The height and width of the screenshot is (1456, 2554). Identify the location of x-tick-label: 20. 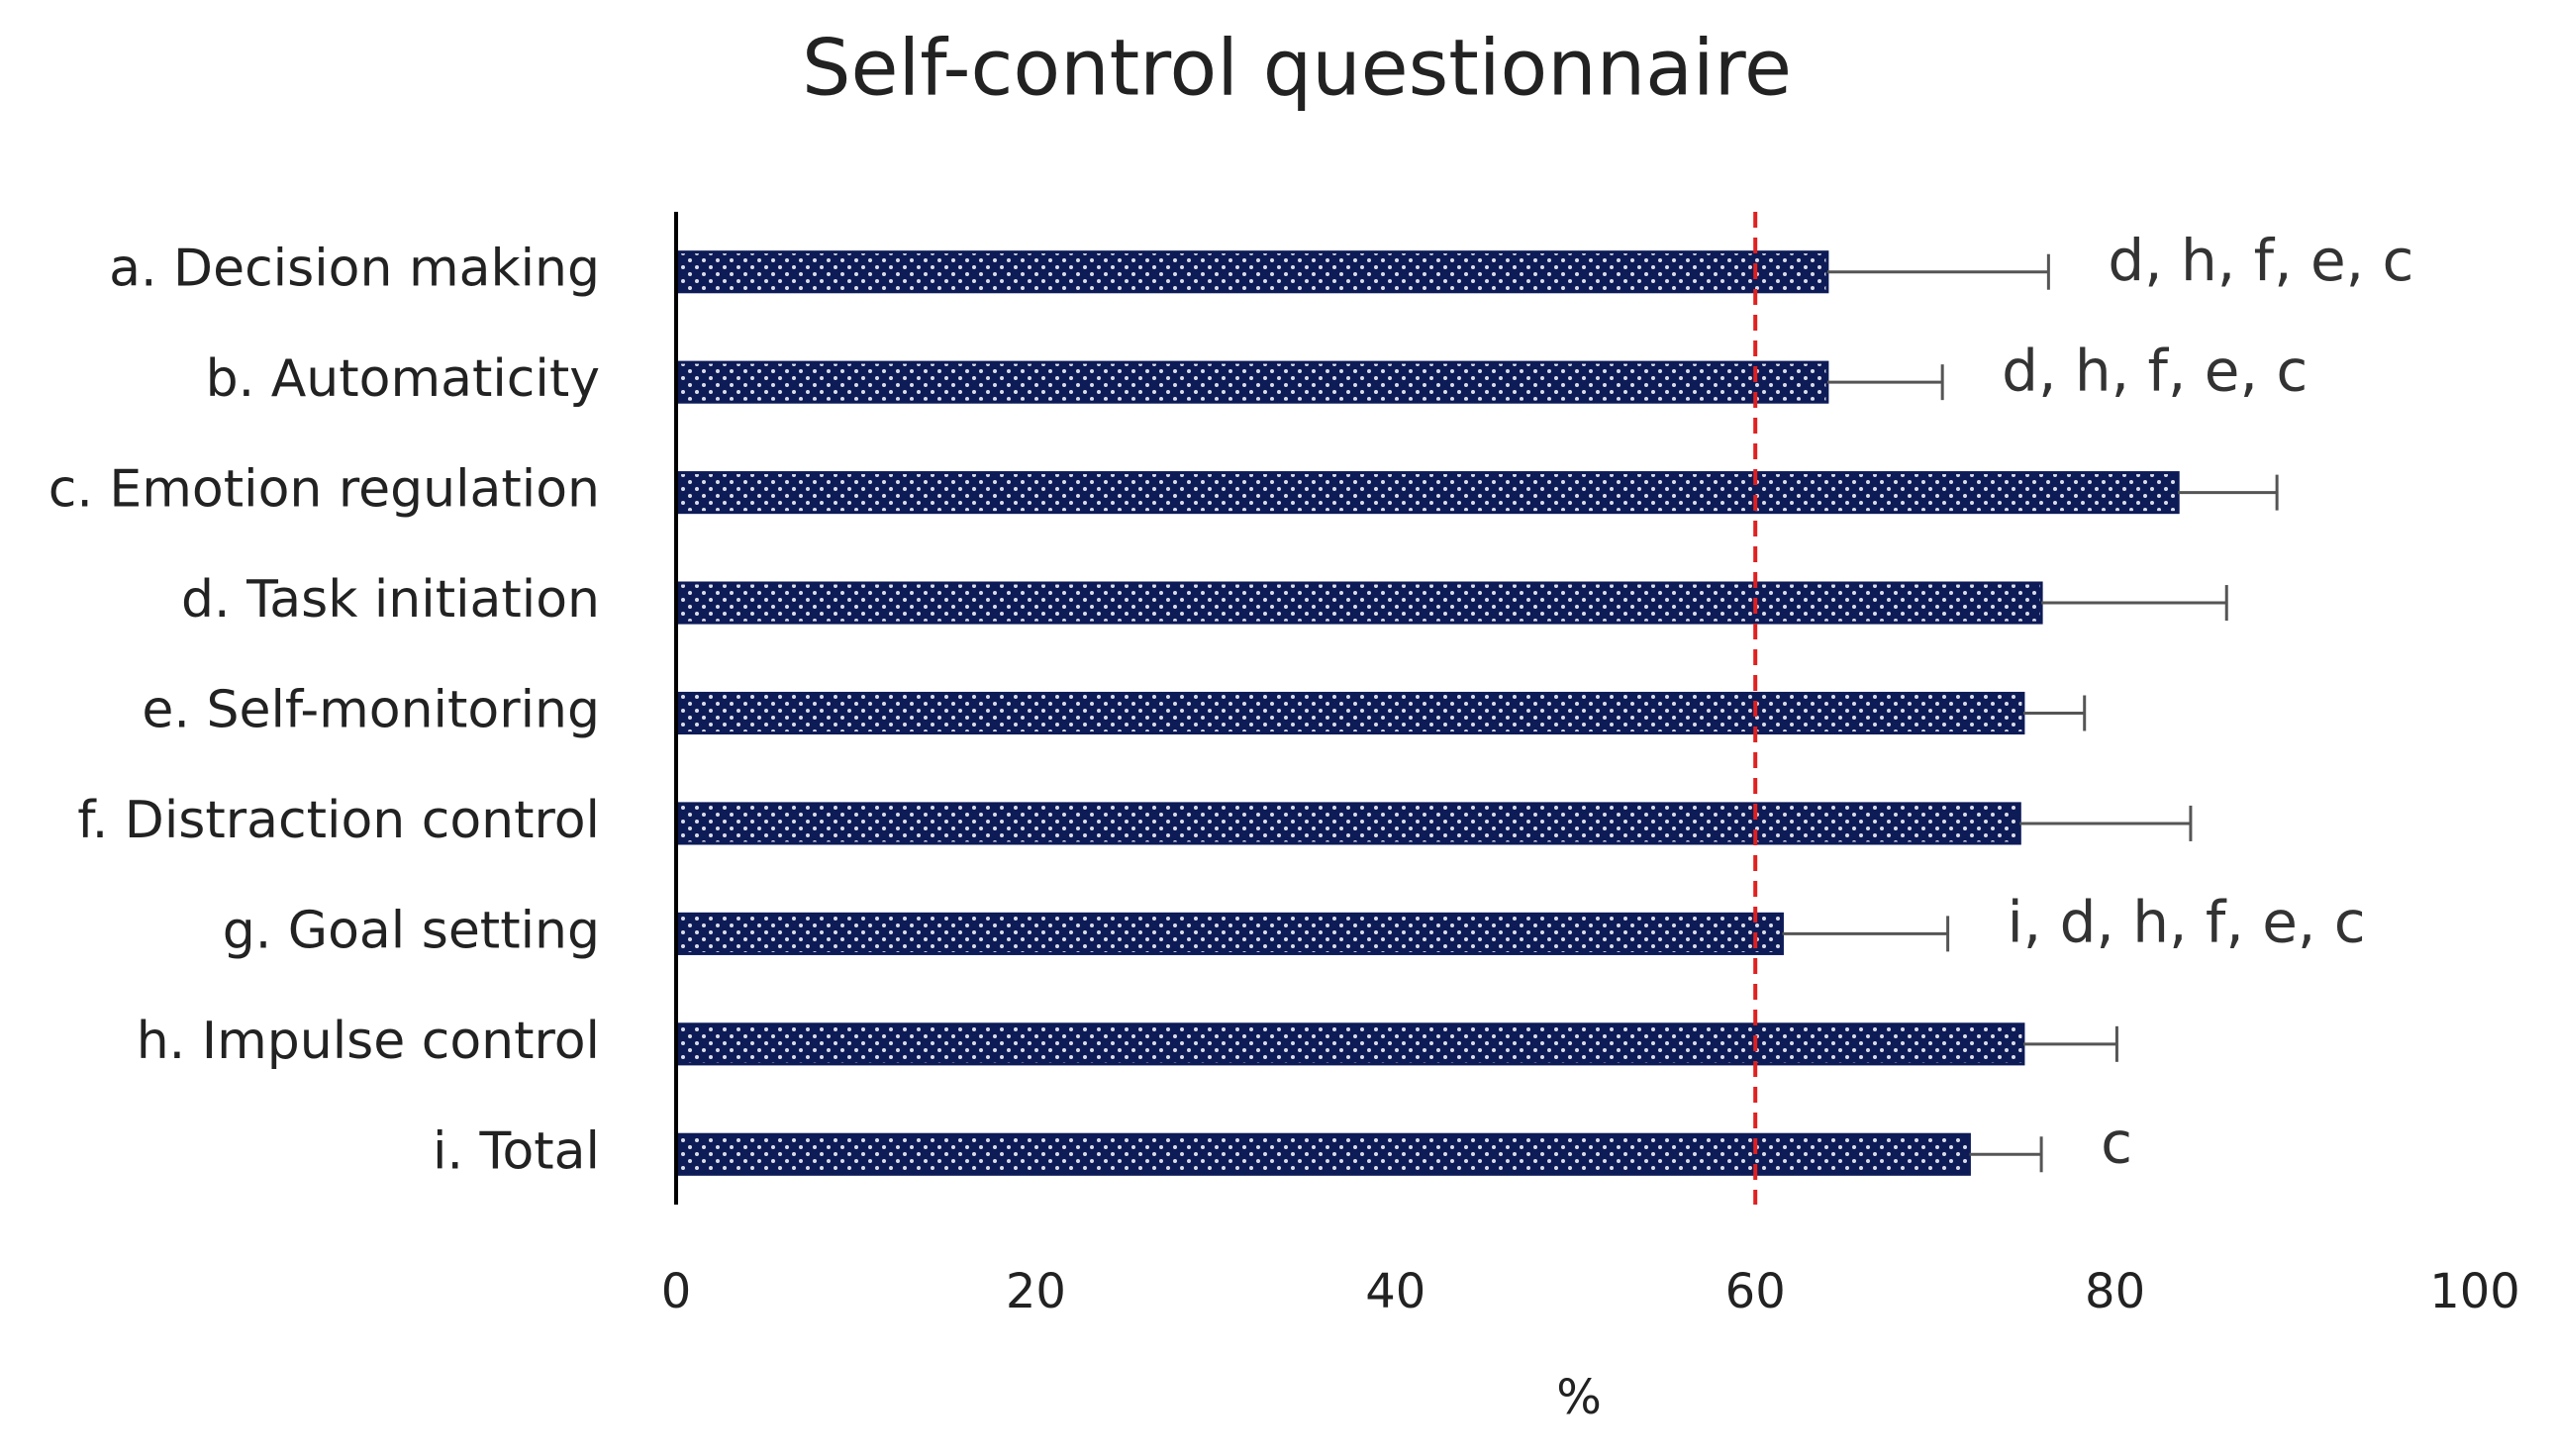
(1036, 1291).